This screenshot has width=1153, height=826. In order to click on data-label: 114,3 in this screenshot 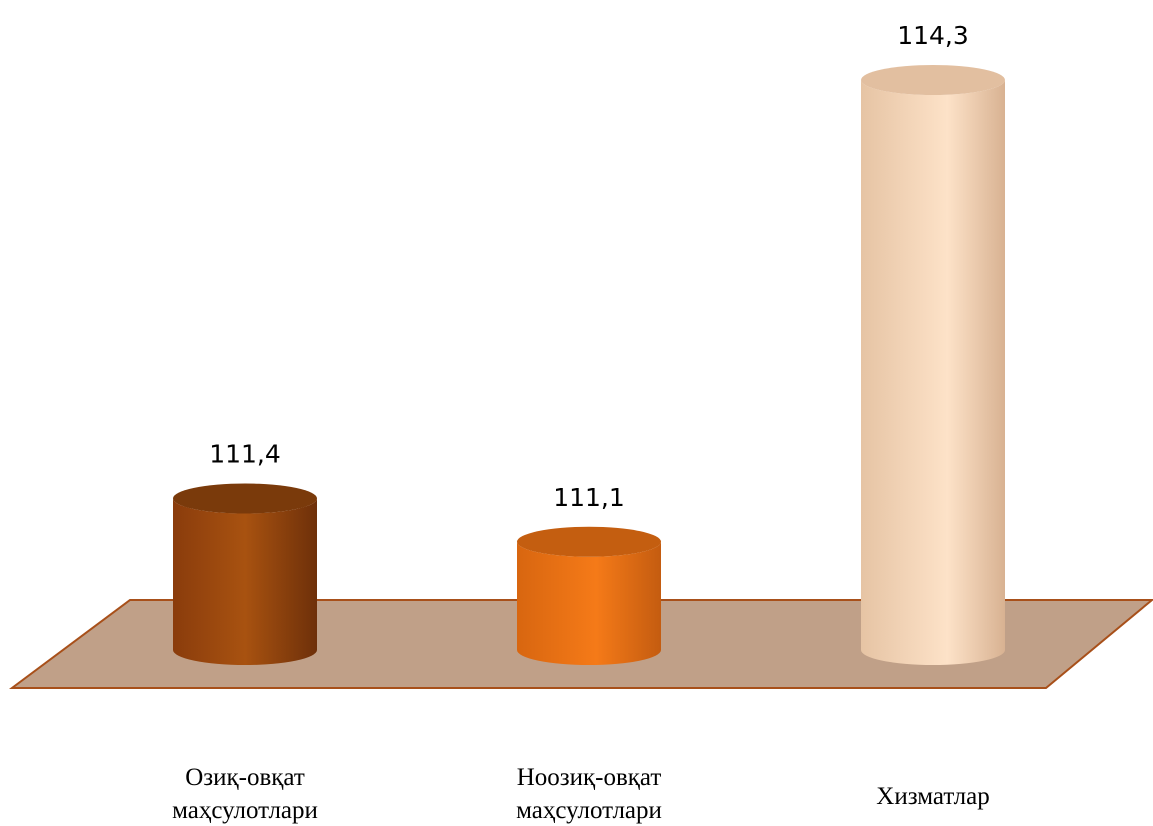, I will do `click(933, 35)`.